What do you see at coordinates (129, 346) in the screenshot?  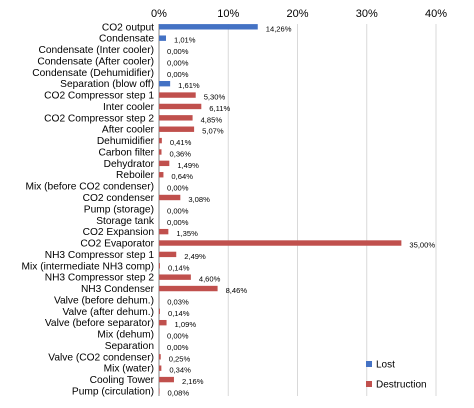 I see `category-label: Separation` at bounding box center [129, 346].